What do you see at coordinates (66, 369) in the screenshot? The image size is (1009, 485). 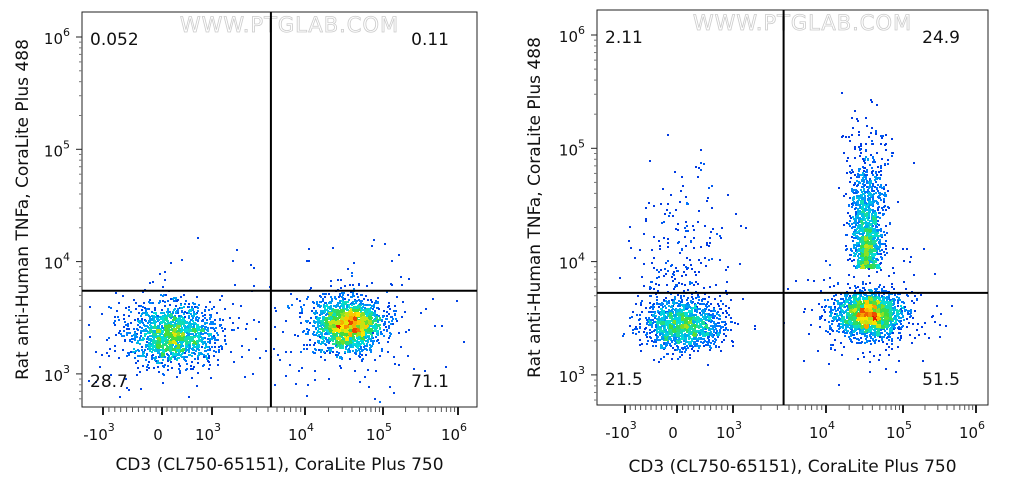 I see `tick-exponent: 3` at bounding box center [66, 369].